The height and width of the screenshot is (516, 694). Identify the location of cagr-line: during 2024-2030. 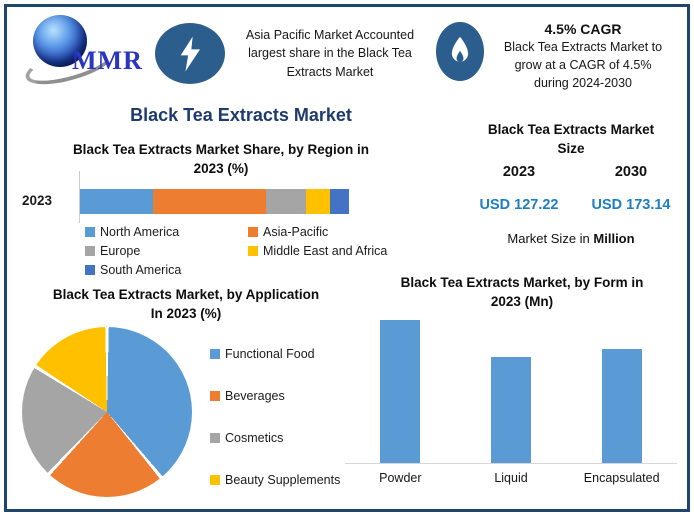
(583, 82).